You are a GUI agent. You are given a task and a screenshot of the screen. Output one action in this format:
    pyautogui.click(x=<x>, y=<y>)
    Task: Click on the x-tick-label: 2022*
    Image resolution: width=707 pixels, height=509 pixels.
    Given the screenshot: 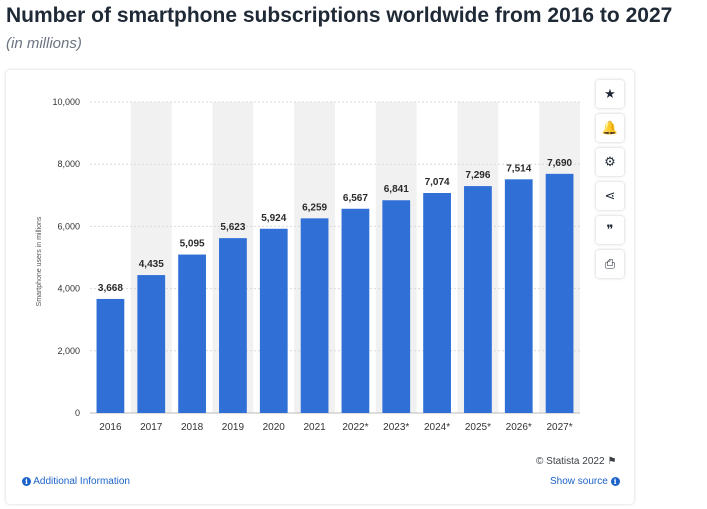 What is the action you would take?
    pyautogui.click(x=355, y=427)
    